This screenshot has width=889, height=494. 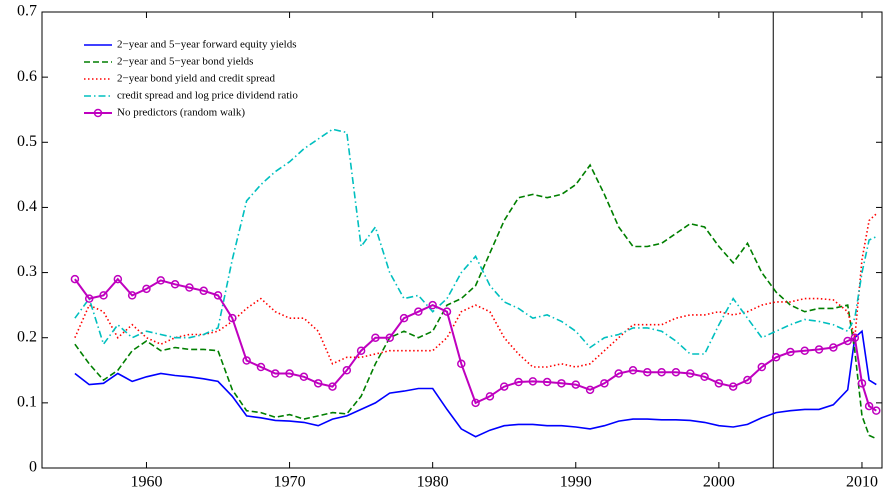 I want to click on x-tick-label: 1970, so click(x=290, y=482).